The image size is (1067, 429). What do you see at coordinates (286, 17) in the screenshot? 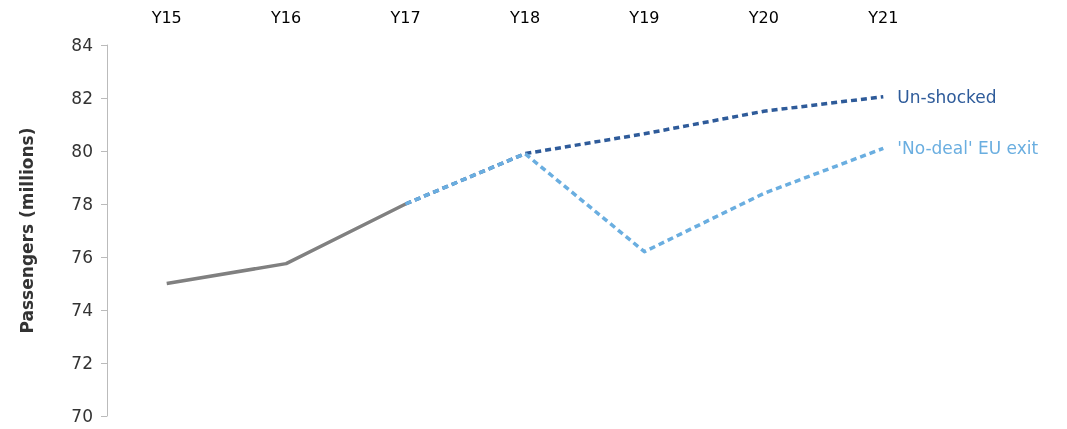
I see `x-tick-label: Y16` at bounding box center [286, 17].